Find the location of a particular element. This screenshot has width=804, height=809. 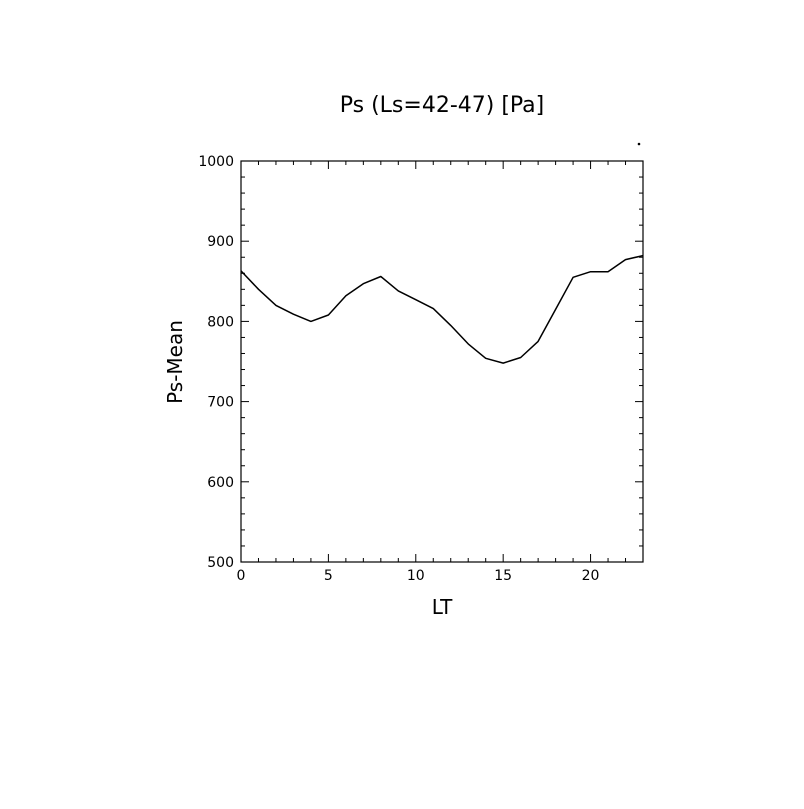

x-tick-label: 0 is located at coordinates (241, 576).